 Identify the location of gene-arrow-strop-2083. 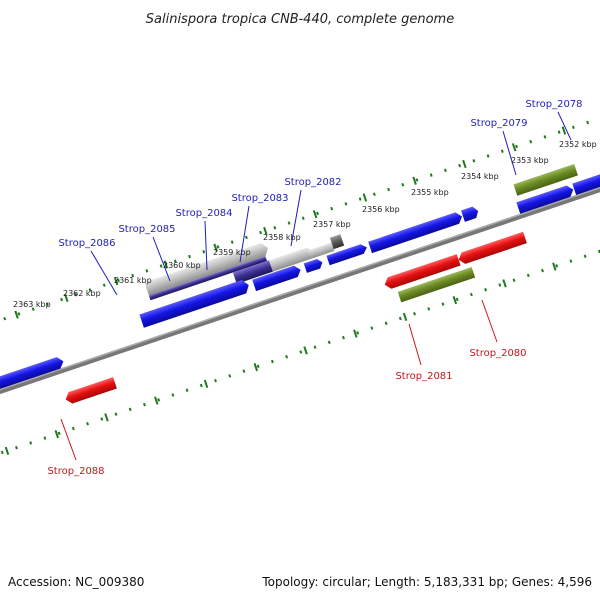
(255, 271).